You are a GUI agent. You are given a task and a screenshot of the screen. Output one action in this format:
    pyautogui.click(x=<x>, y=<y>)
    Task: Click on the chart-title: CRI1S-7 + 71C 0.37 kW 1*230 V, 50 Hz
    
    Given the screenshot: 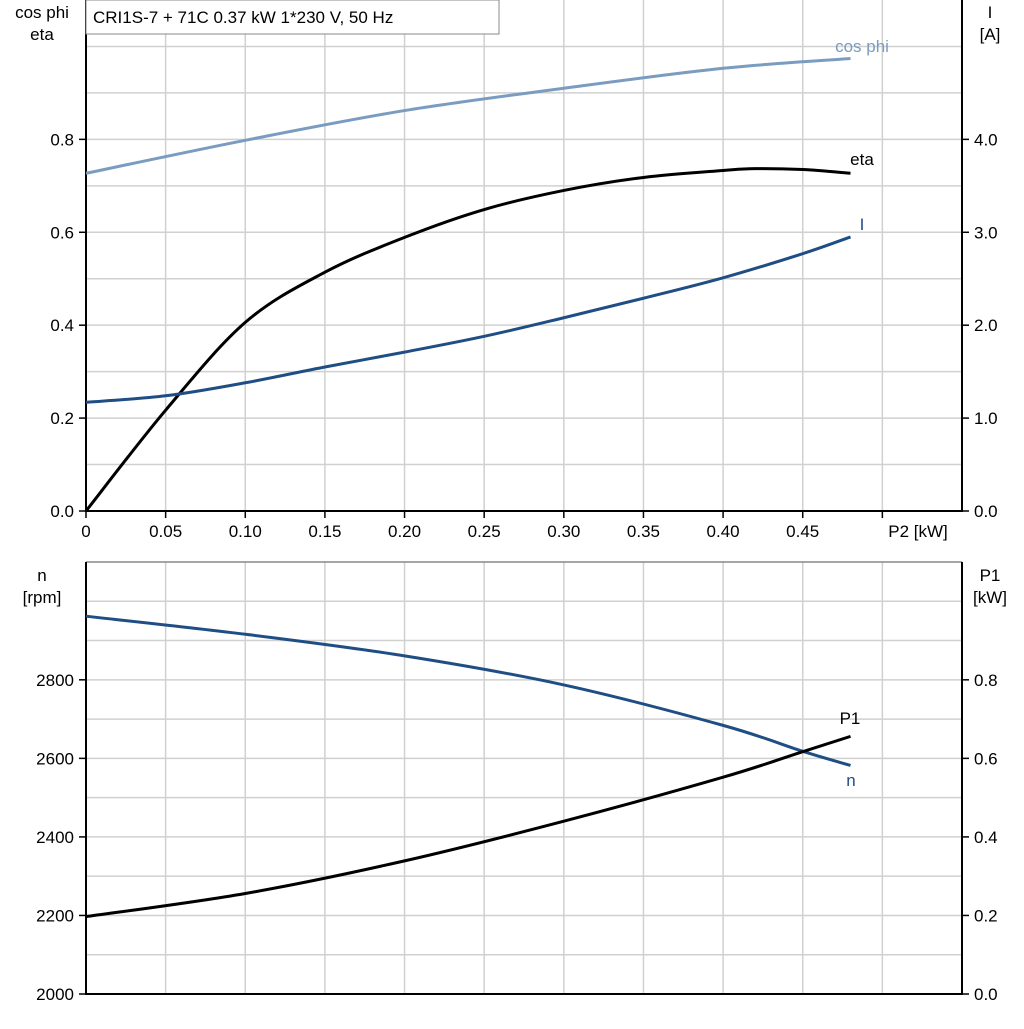 What is the action you would take?
    pyautogui.click(x=243, y=17)
    